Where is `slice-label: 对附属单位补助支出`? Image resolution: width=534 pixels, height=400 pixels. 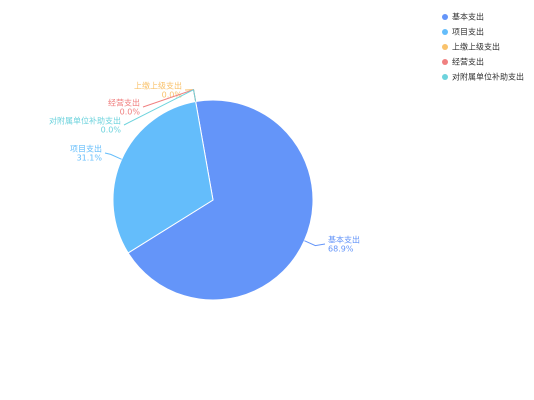
slice-label: 对附属单位补助支出 is located at coordinates (85, 121).